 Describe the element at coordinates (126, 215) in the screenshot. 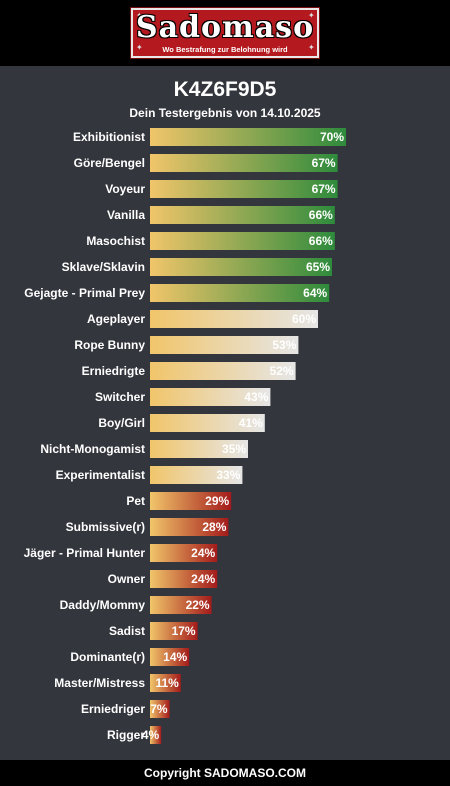

I see `category-label: Vanilla` at that location.